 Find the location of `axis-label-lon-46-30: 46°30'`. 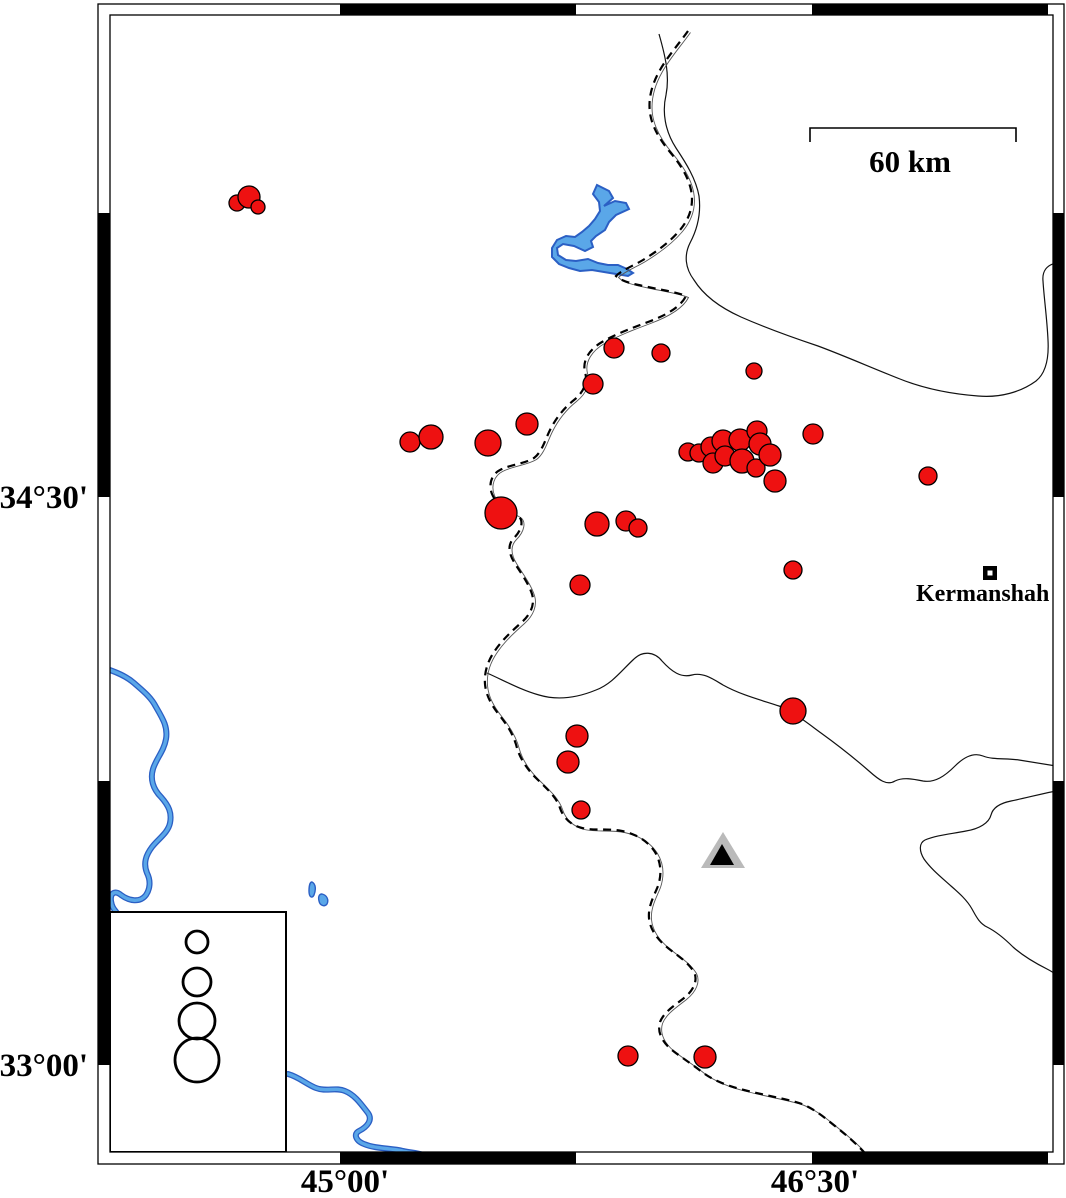

axis-label-lon-46-30: 46°30' is located at coordinates (815, 1181).